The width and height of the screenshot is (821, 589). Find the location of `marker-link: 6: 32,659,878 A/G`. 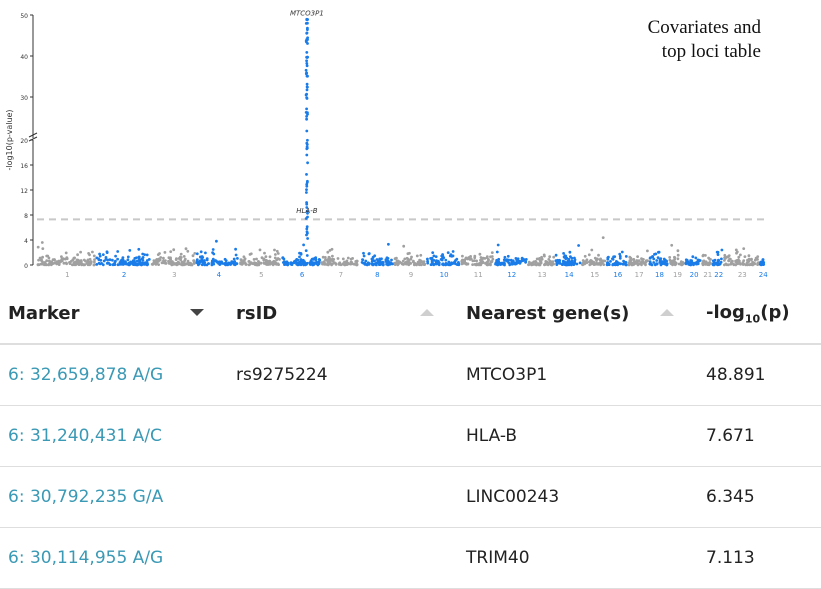

marker-link: 6: 32,659,878 A/G is located at coordinates (114, 375).